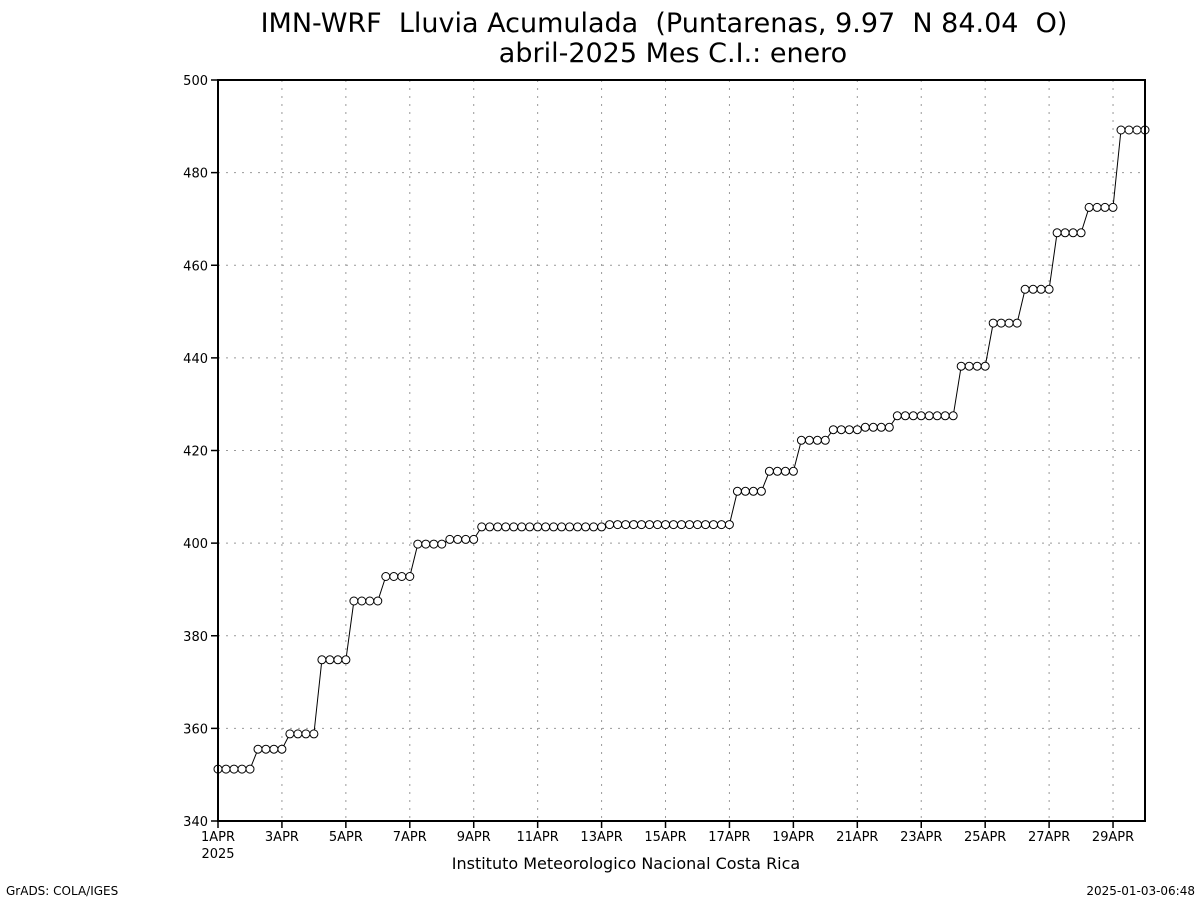 The height and width of the screenshot is (900, 1200). I want to click on y-axis: 340 360 380 400 420 440 460 480 500, so click(200, 452).